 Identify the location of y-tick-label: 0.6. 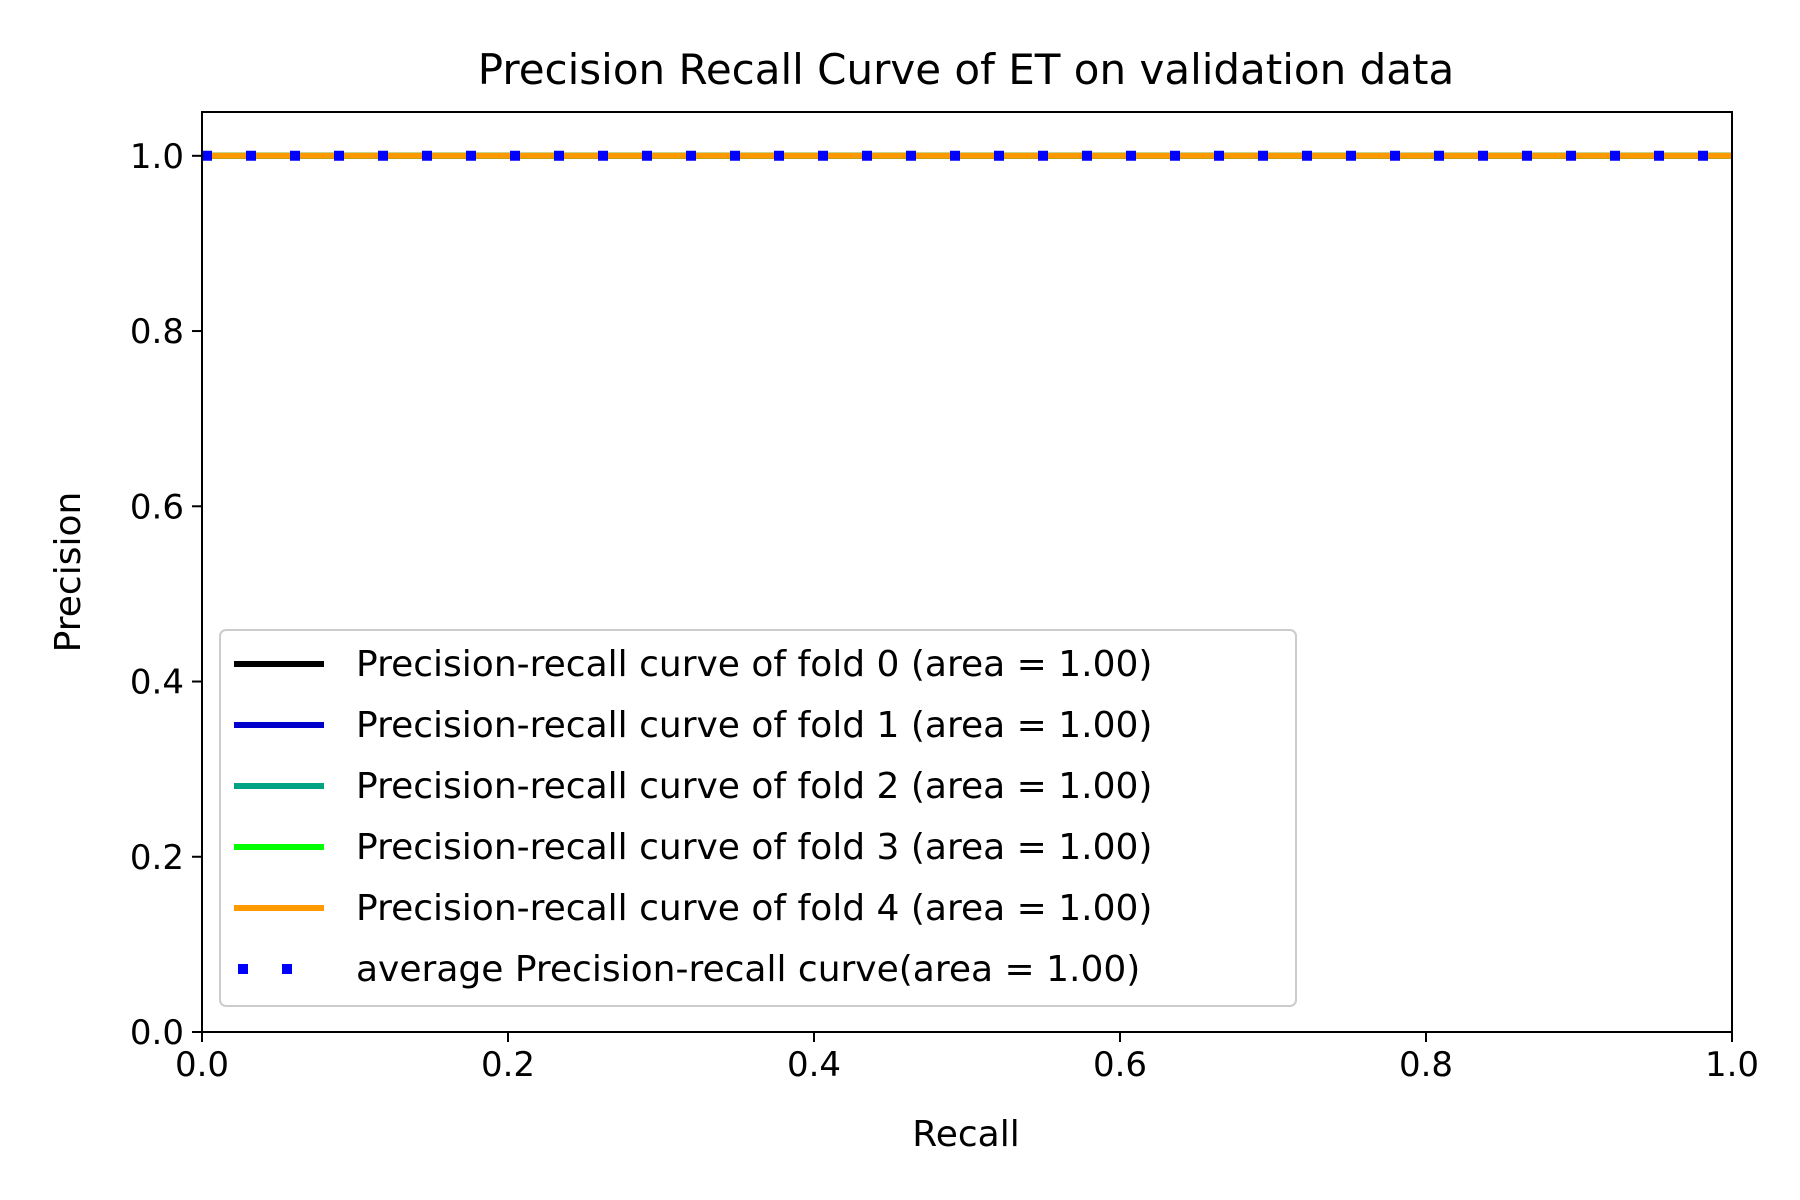
(157, 507).